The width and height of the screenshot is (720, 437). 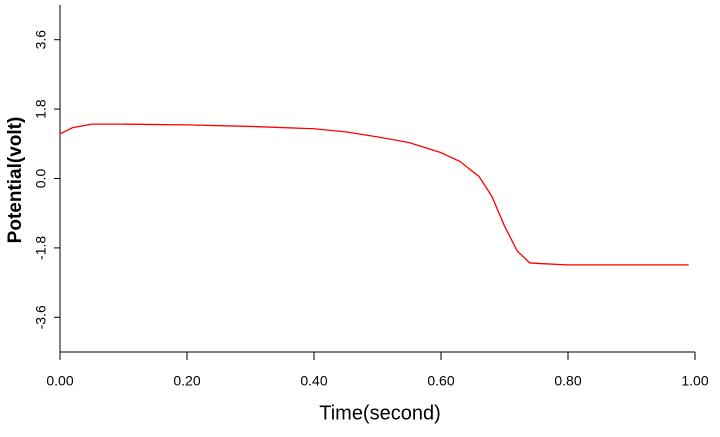 I want to click on x-axis-label: Time(second), so click(x=380, y=413).